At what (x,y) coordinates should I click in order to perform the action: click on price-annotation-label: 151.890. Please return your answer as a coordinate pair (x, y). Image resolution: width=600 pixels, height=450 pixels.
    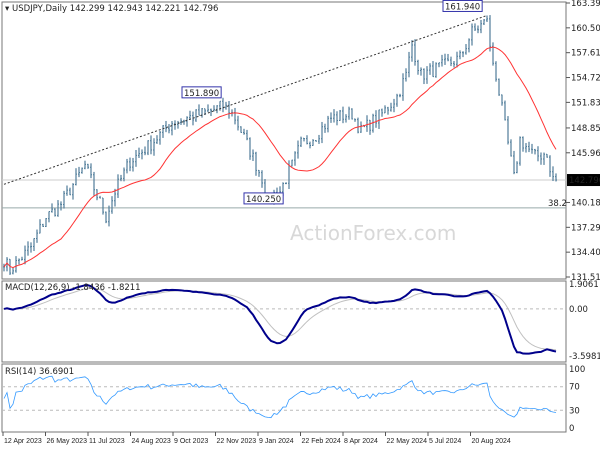
    Looking at the image, I should click on (201, 94).